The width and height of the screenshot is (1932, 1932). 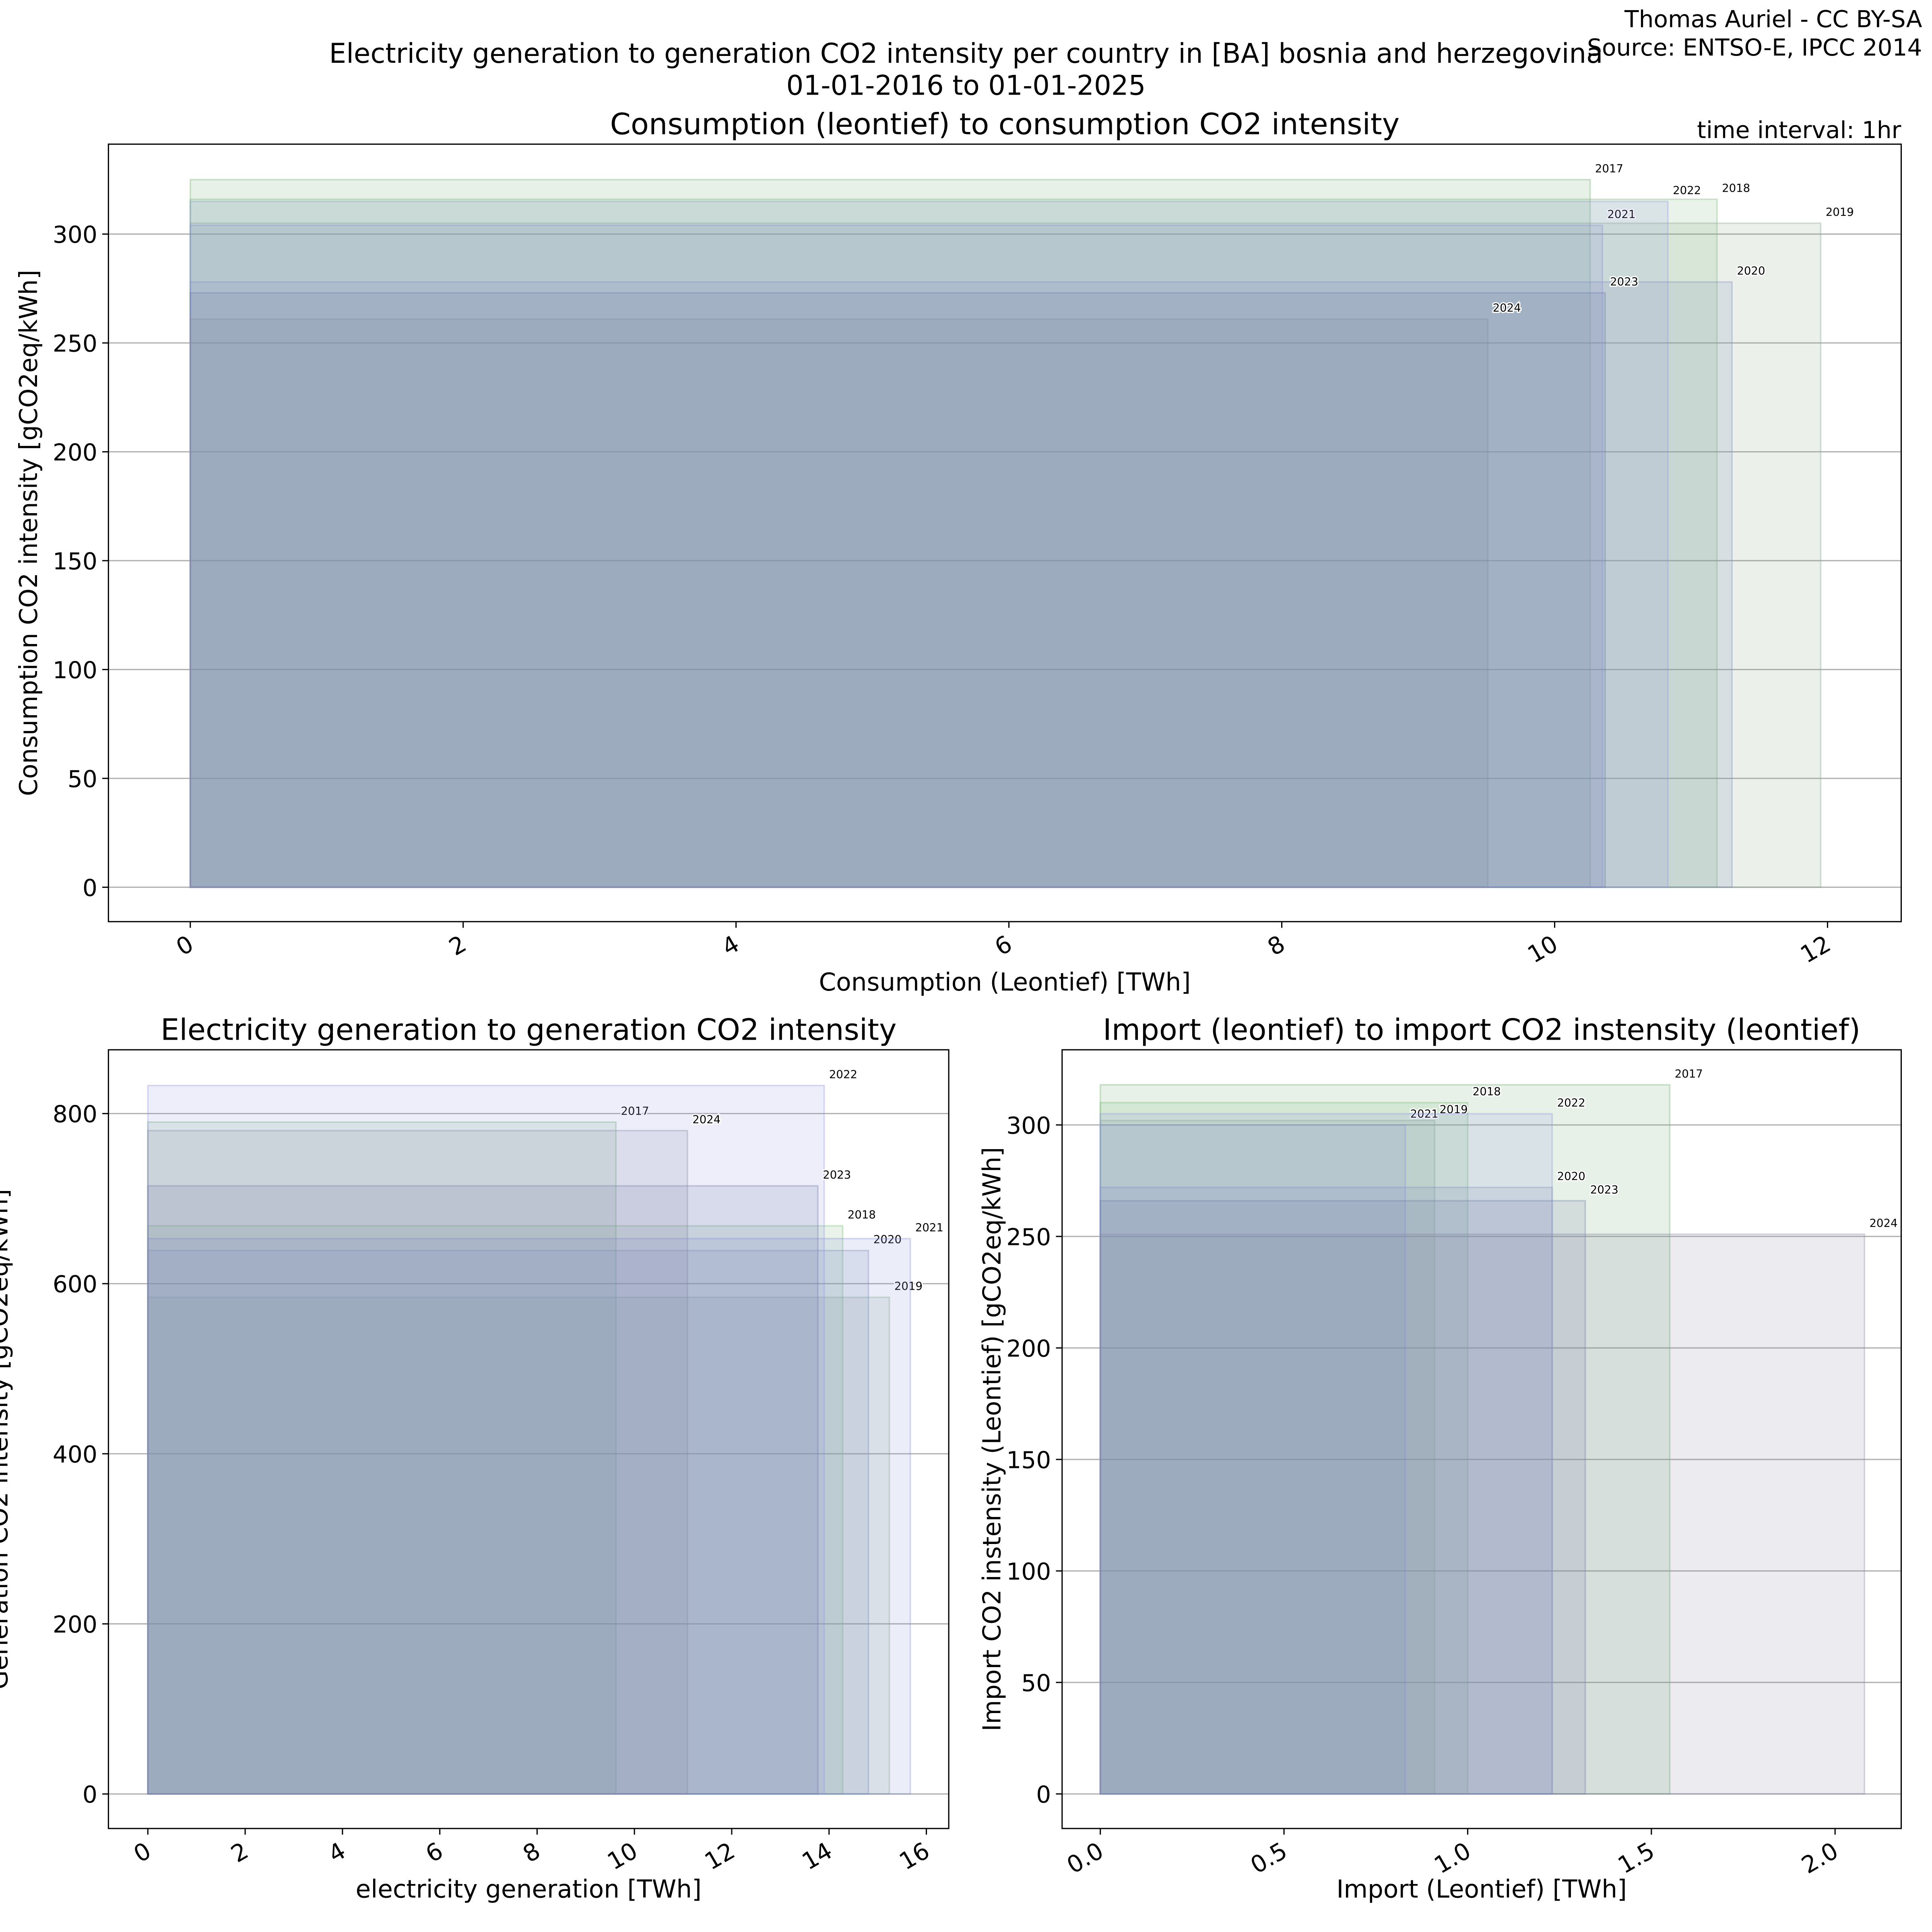 What do you see at coordinates (1799, 130) in the screenshot?
I see `time-interval-text: time interval: 1hr` at bounding box center [1799, 130].